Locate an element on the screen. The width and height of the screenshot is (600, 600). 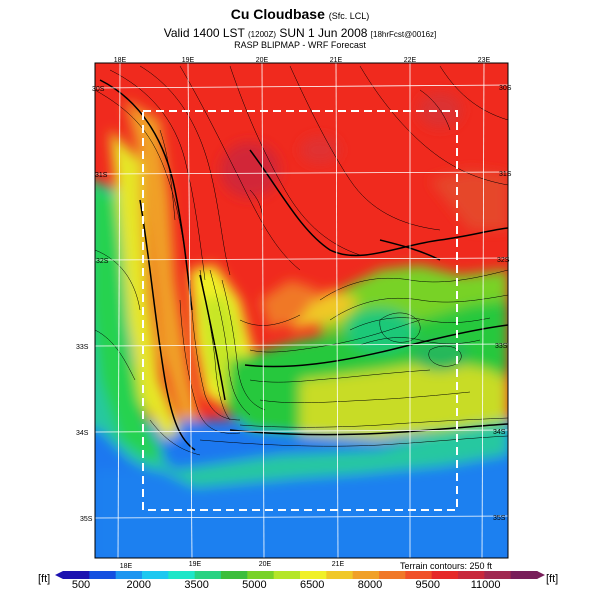
lon-label-top: 20E is located at coordinates (262, 60).